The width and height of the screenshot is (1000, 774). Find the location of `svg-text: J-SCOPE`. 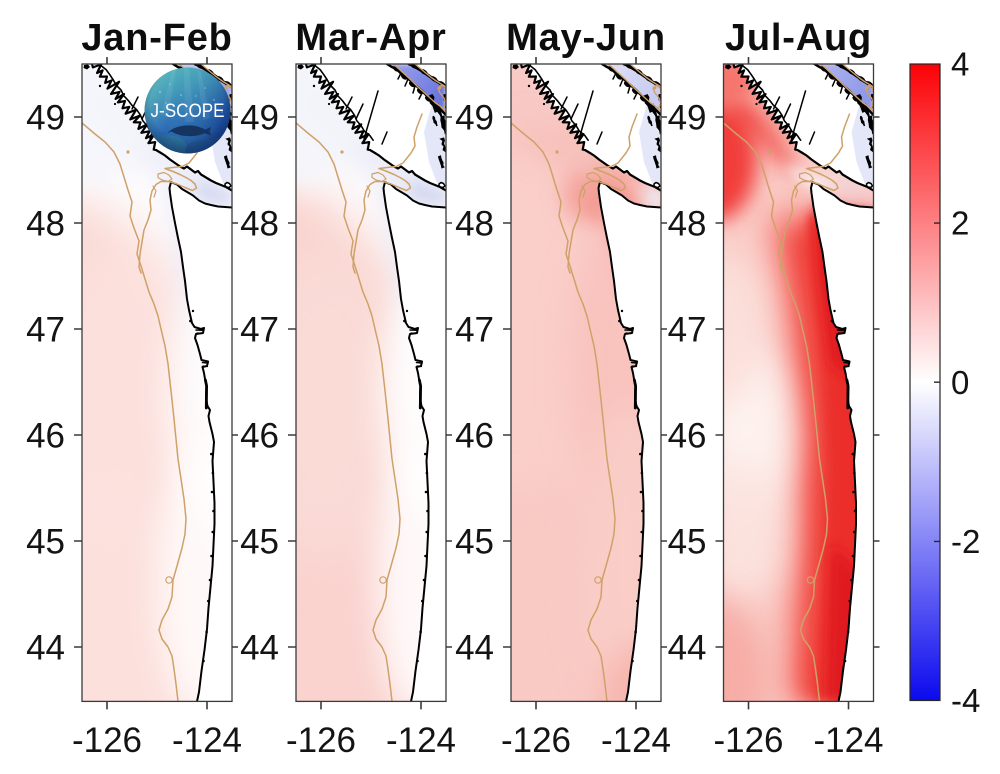

svg-text: J-SCOPE is located at coordinates (188, 111).